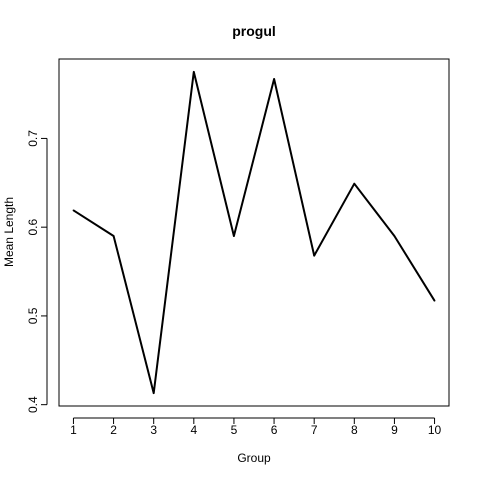 The height and width of the screenshot is (480, 480). I want to click on y-tick-label: 0.6, so click(33, 227).